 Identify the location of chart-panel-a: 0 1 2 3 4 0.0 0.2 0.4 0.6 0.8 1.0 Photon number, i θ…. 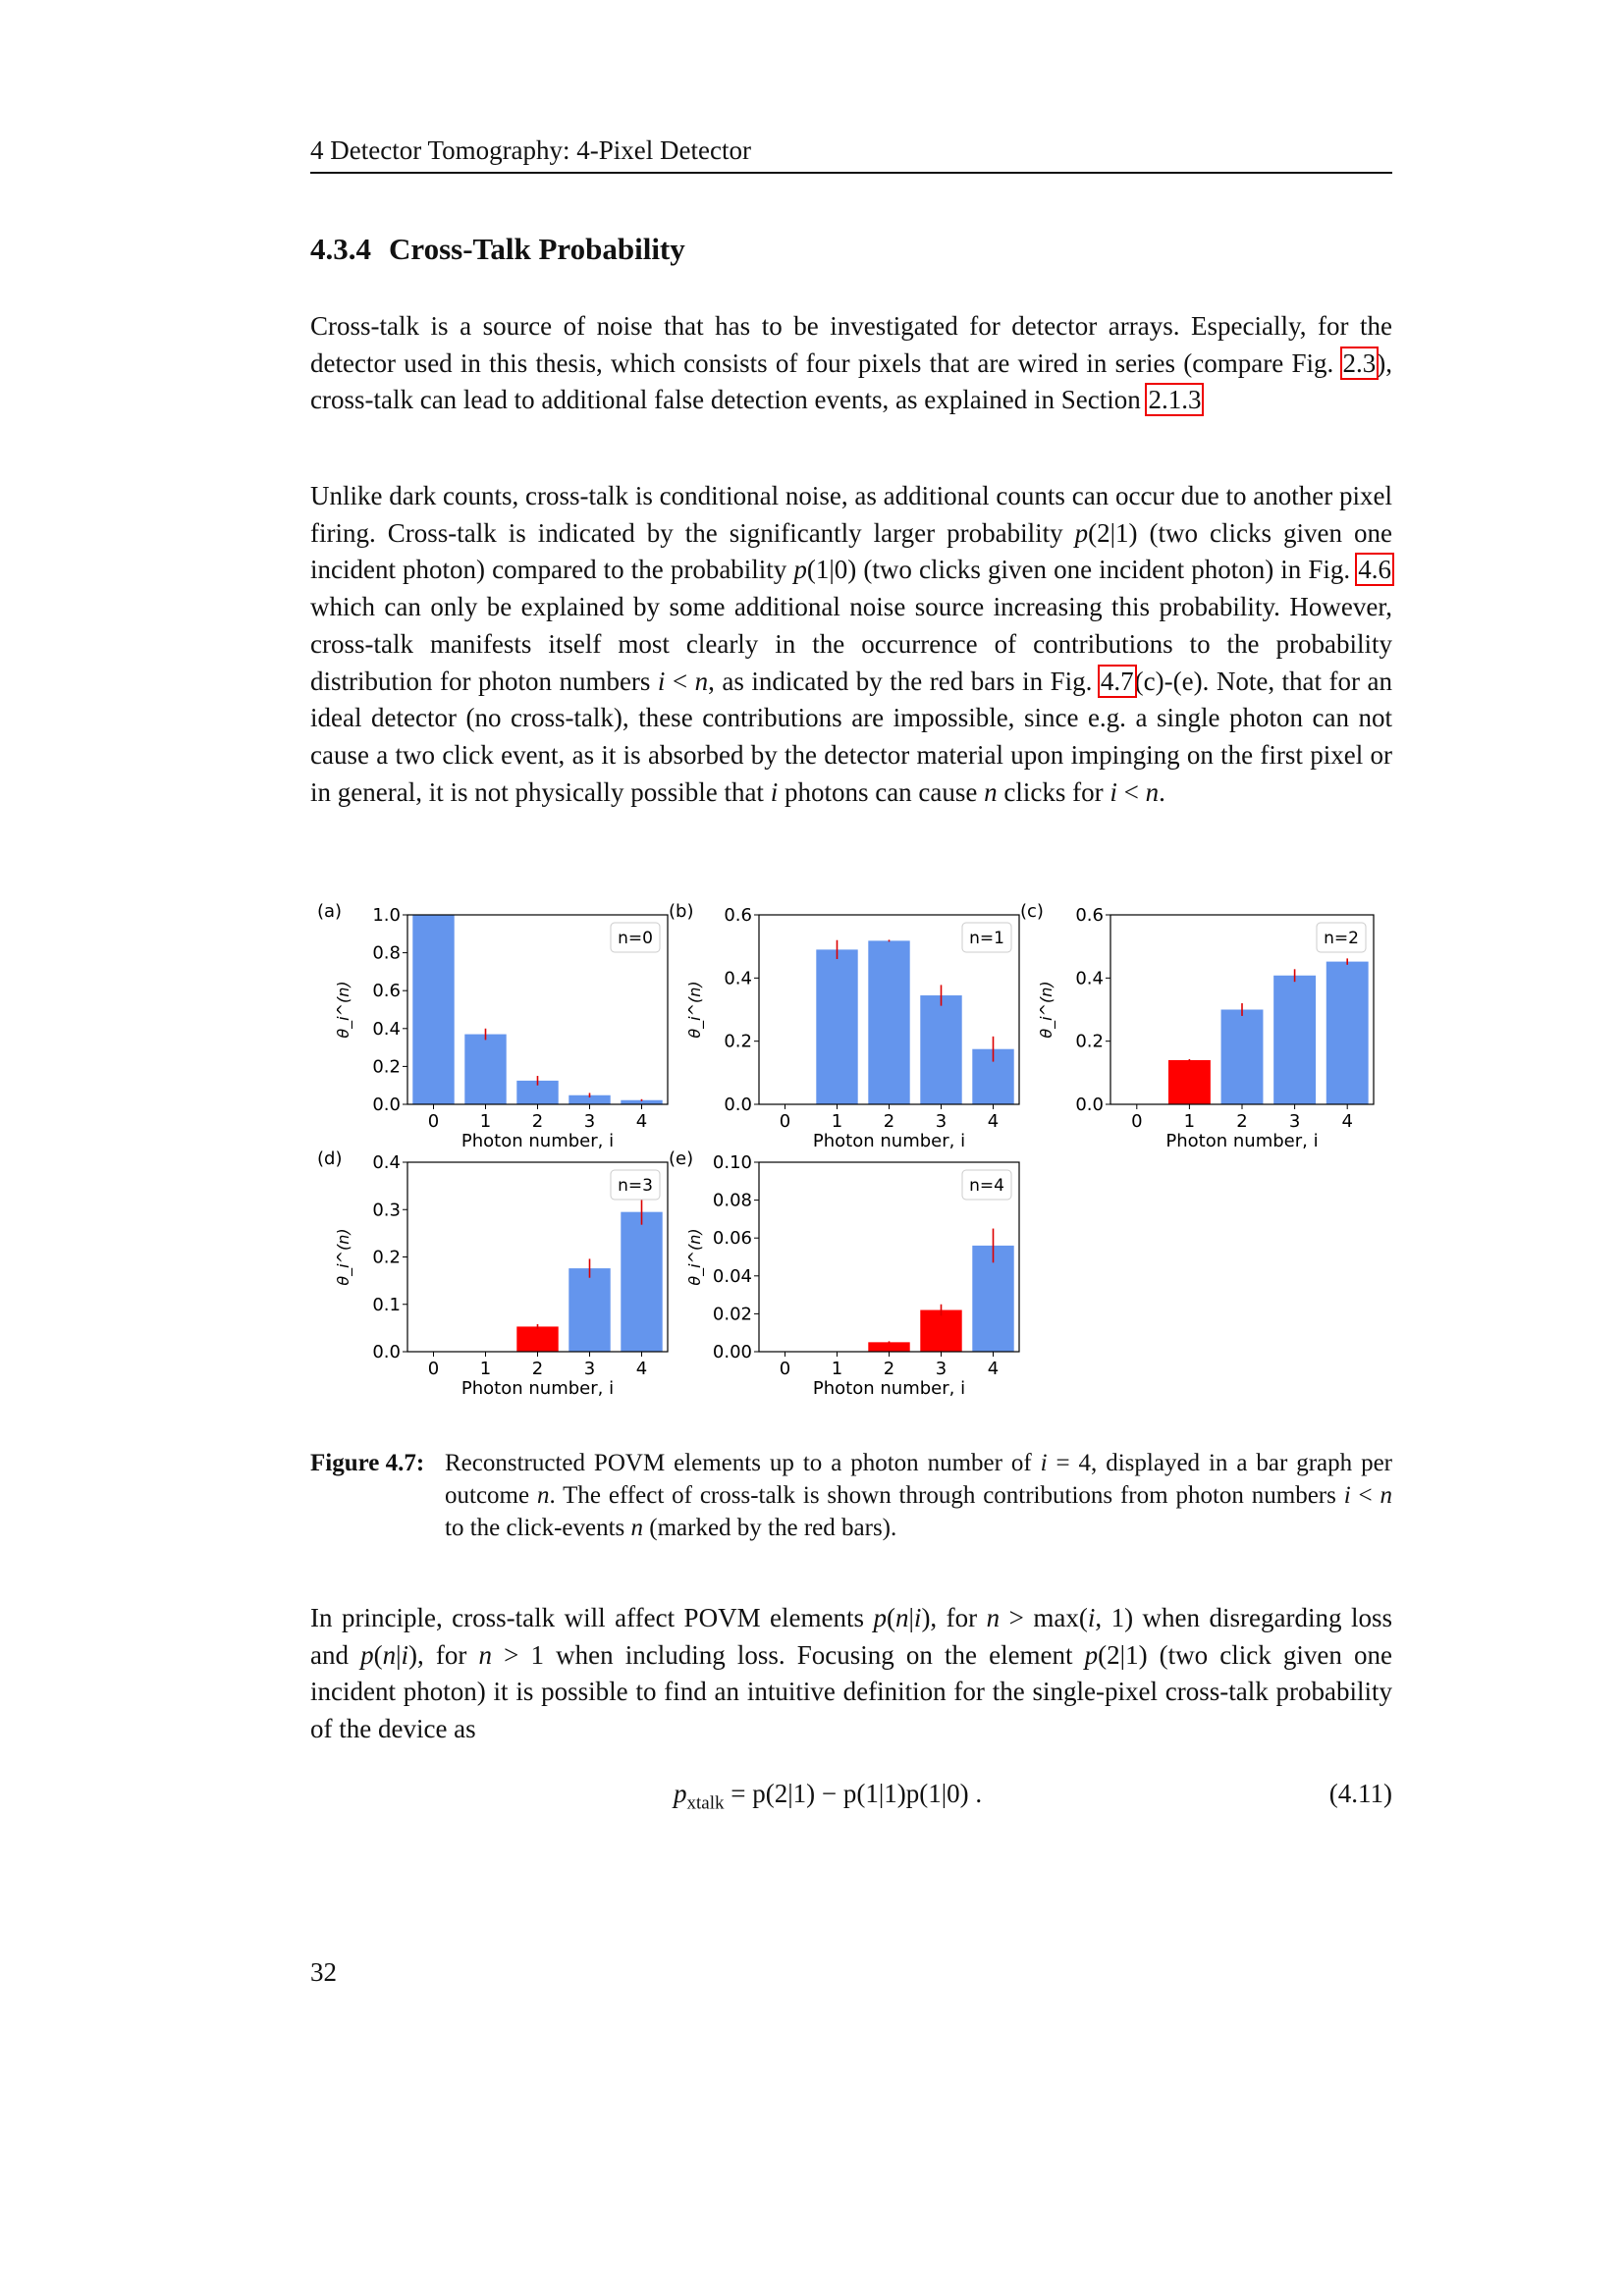
(493, 1026).